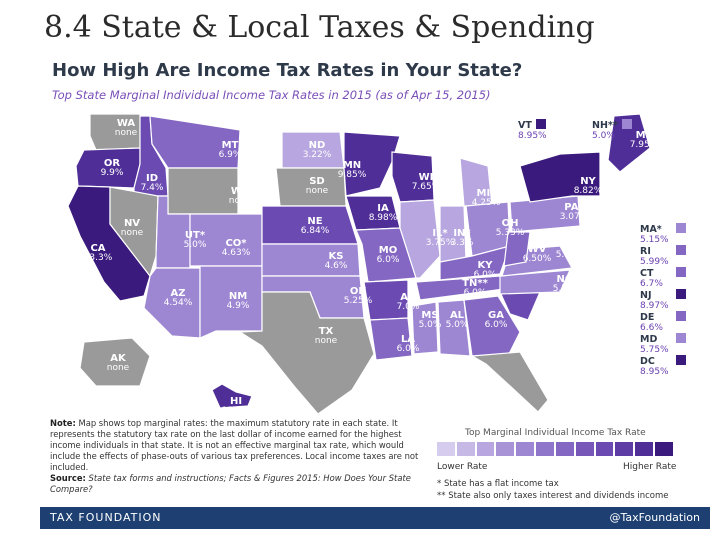  Describe the element at coordinates (560, 385) in the screenshot. I see `state-rate-fl: none` at that location.